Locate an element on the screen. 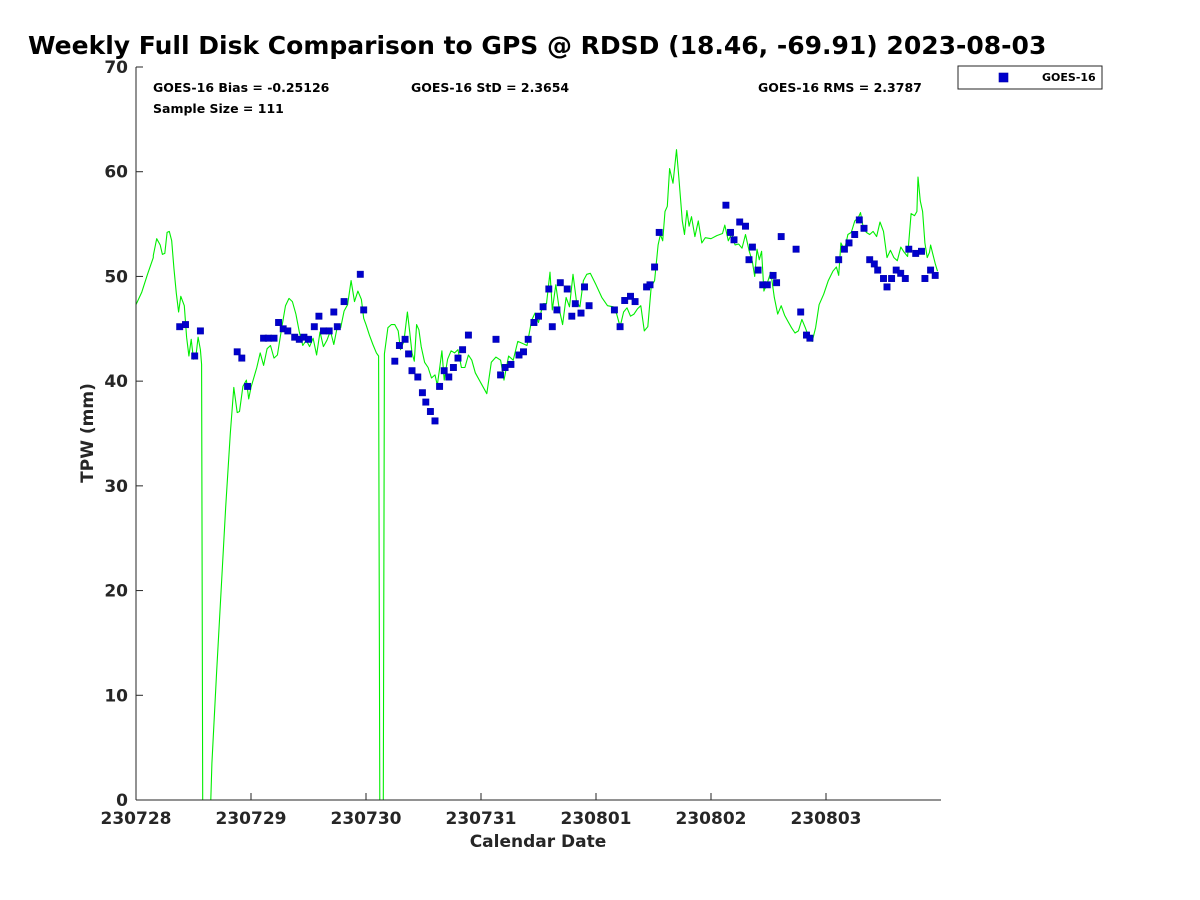 This screenshot has width=1200, height=900. y-axis-label: TPW (mm) is located at coordinates (88, 433).